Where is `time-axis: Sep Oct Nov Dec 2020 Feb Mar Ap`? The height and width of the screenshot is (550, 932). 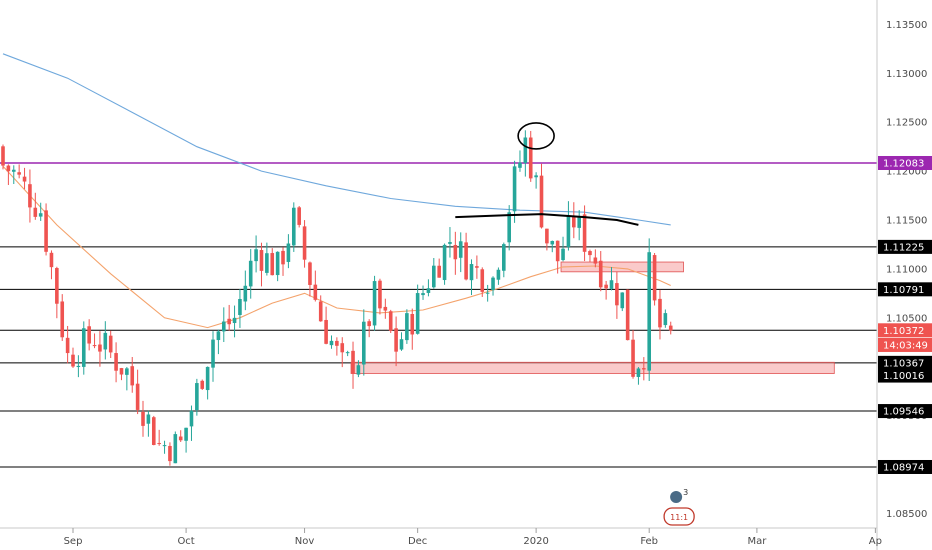
time-axis: Sep Oct Nov Dec 2020 Feb Mar Ap is located at coordinates (473, 537).